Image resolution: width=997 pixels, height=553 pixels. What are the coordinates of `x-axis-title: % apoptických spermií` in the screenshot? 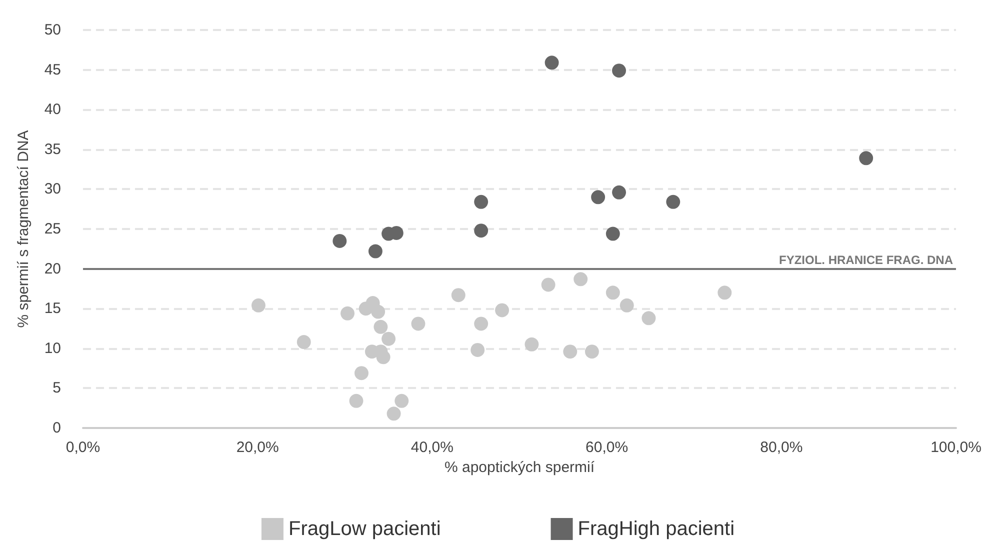 It's located at (520, 467).